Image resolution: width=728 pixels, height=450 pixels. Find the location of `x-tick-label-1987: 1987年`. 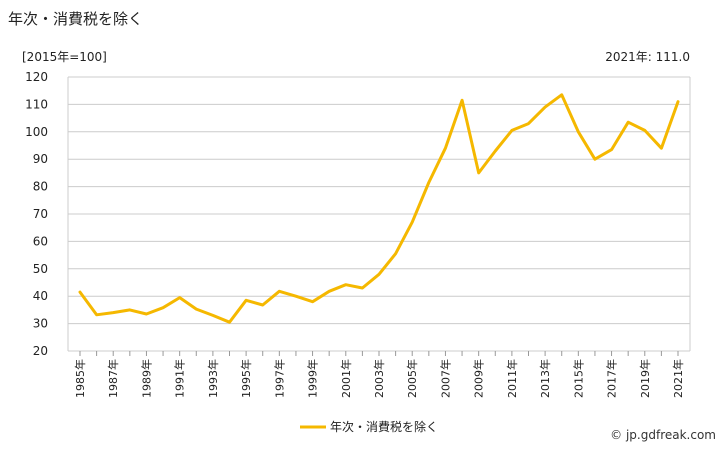

x-tick-label-1987: 1987年 is located at coordinates (113, 378).